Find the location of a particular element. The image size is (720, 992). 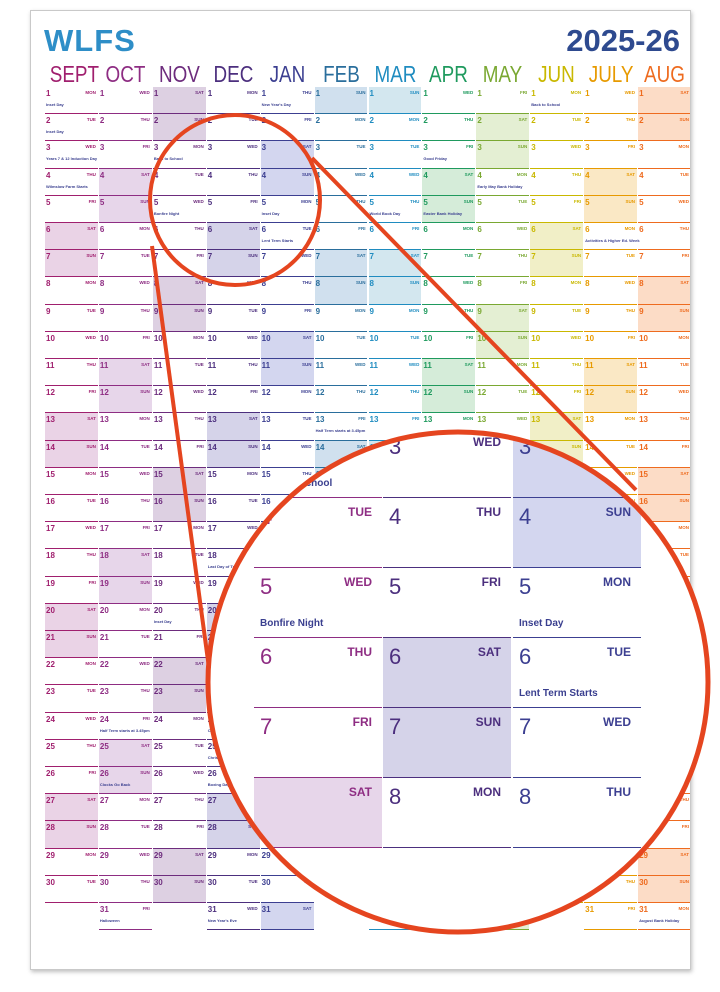

day-number: 17 is located at coordinates (50, 529).